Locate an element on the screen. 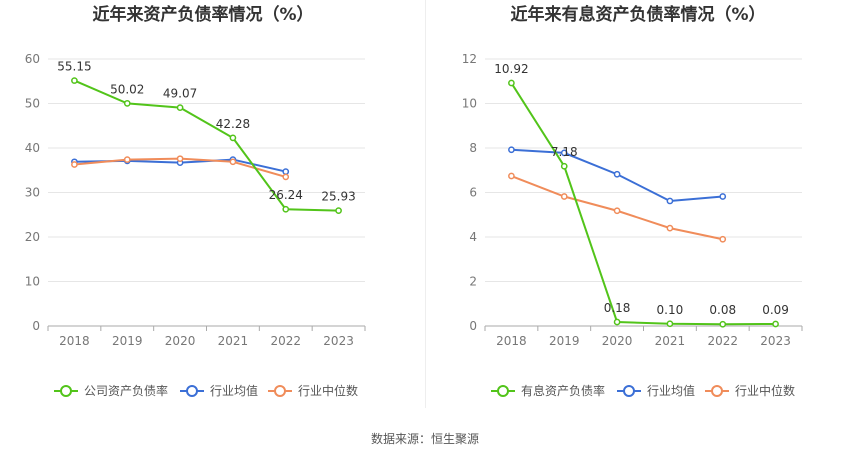 Image resolution: width=850 pixels, height=459 pixels. data-label: 42.28 is located at coordinates (233, 124).